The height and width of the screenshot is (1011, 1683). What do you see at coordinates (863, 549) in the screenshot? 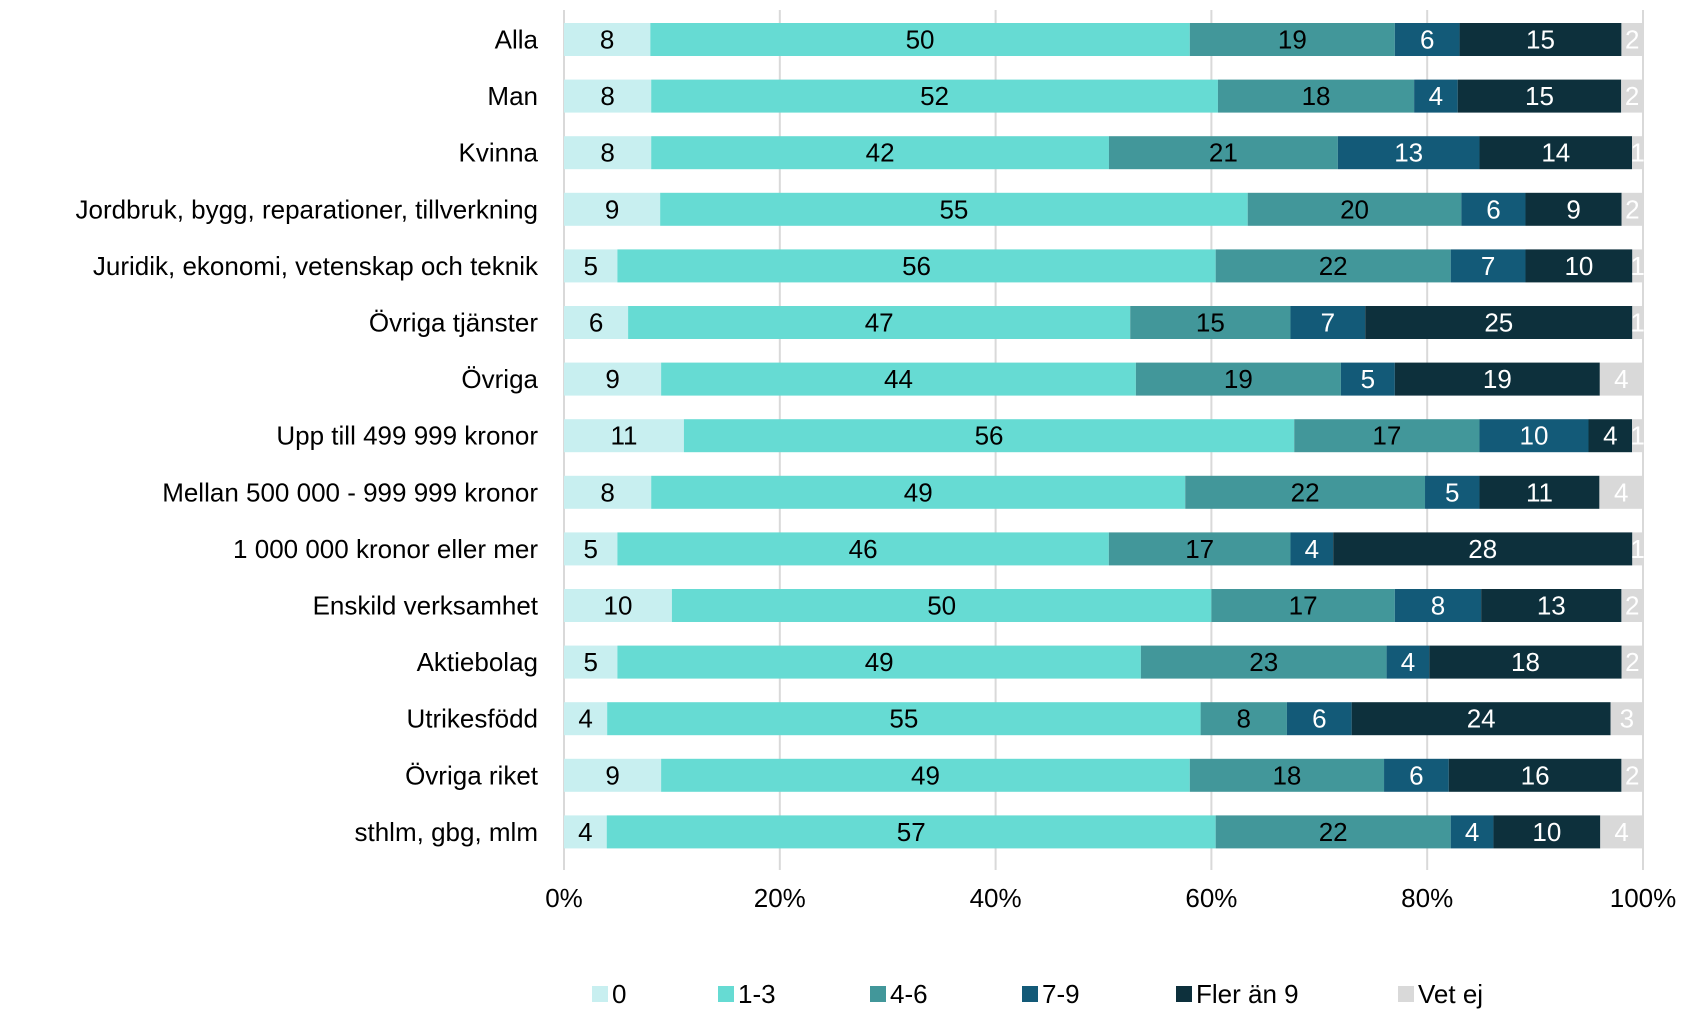
I see `data-label: 46` at bounding box center [863, 549].